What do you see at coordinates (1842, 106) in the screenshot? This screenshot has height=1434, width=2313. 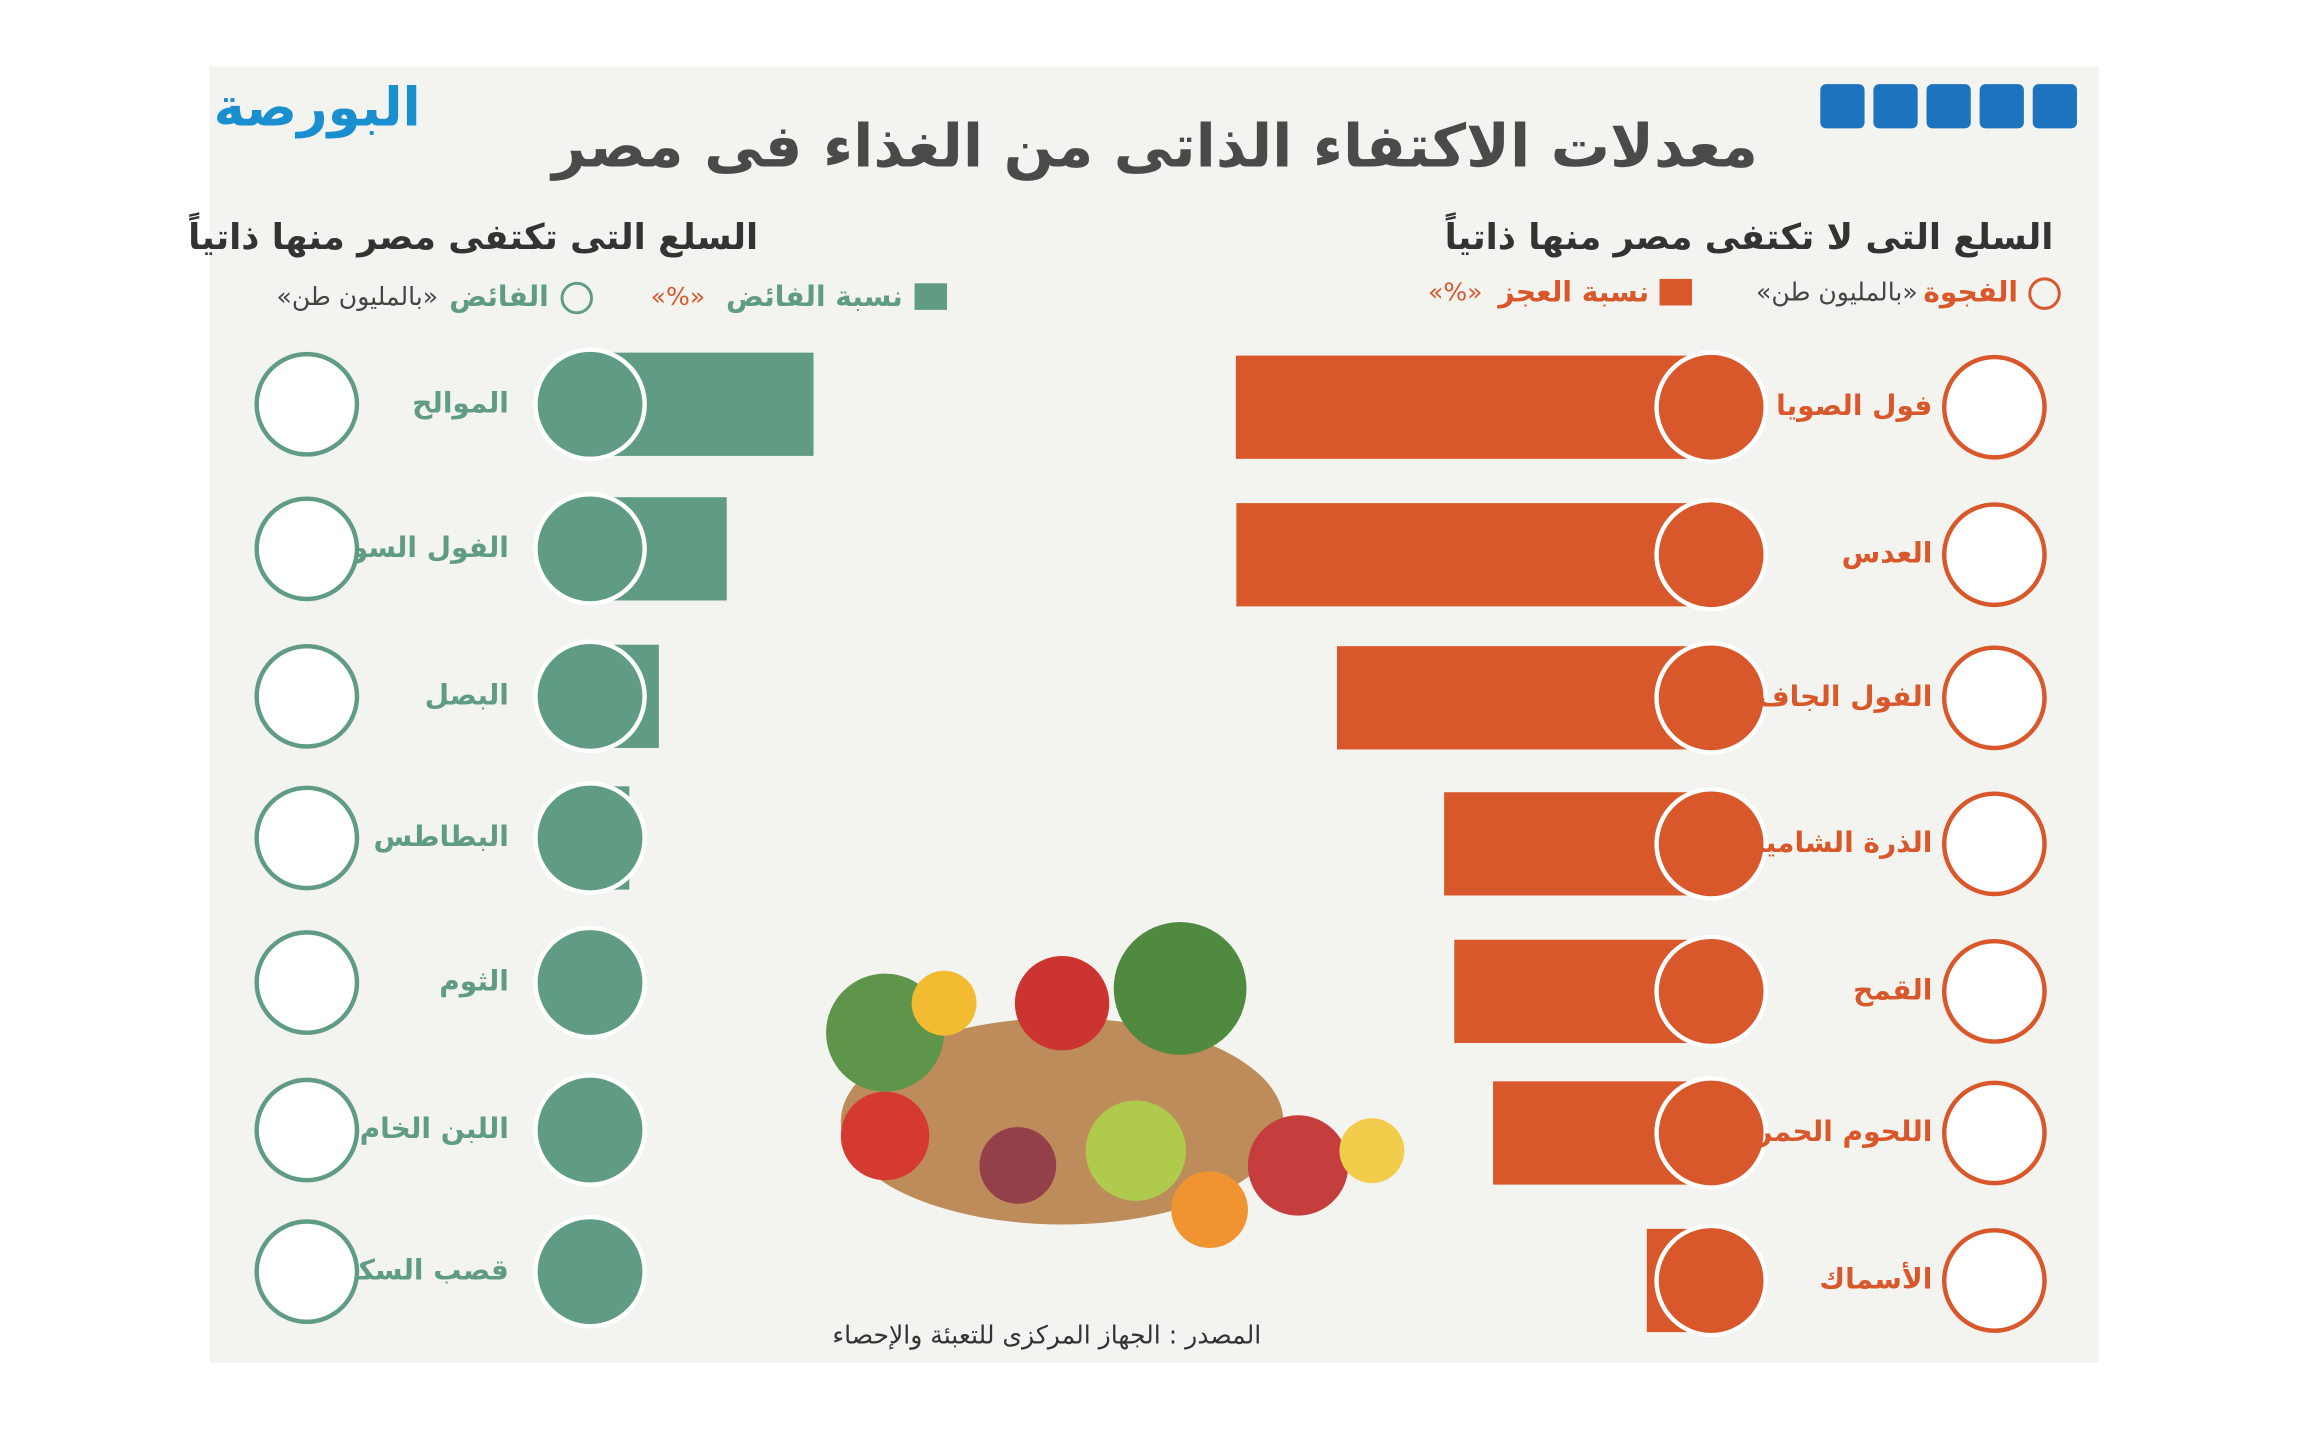 I see `facebook-icon` at bounding box center [1842, 106].